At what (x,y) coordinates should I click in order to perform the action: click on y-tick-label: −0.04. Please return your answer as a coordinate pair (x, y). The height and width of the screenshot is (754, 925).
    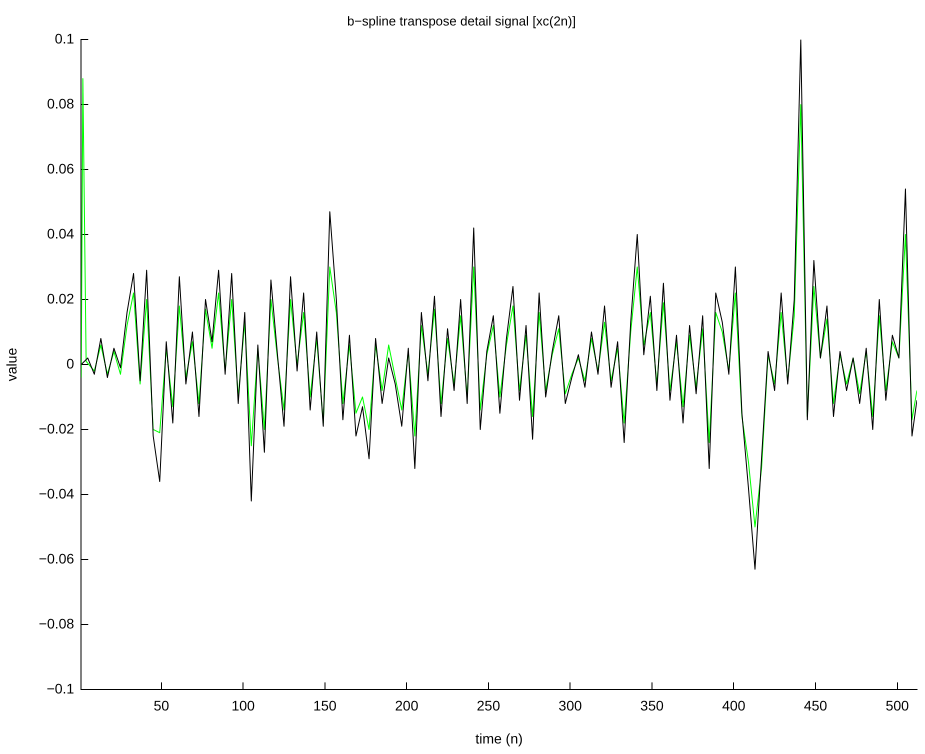
    Looking at the image, I should click on (56, 493).